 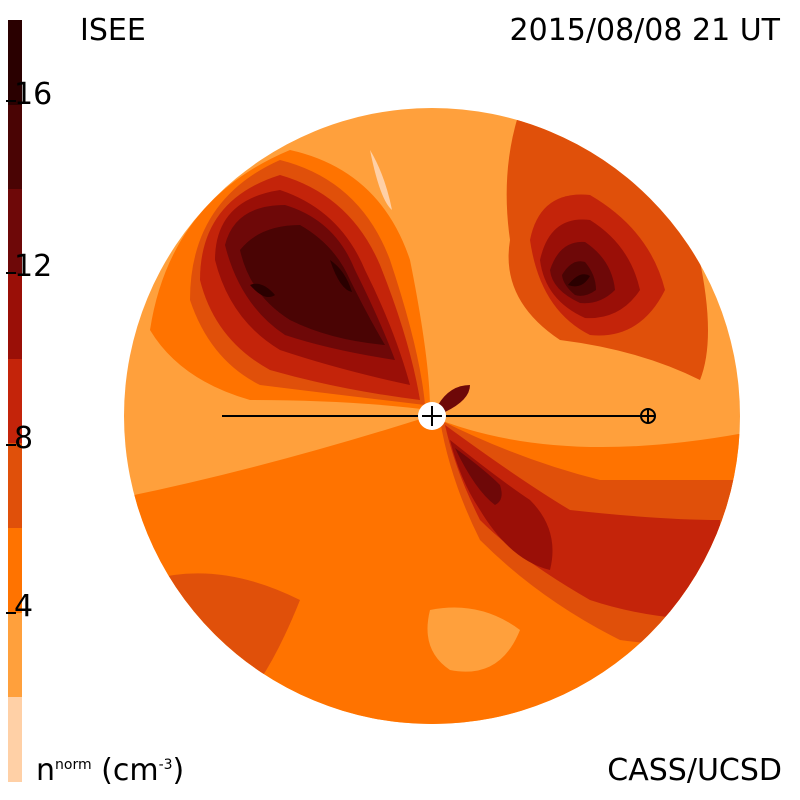 I want to click on timestamp-label: 2015/08/08 21 UT, so click(x=644, y=30).